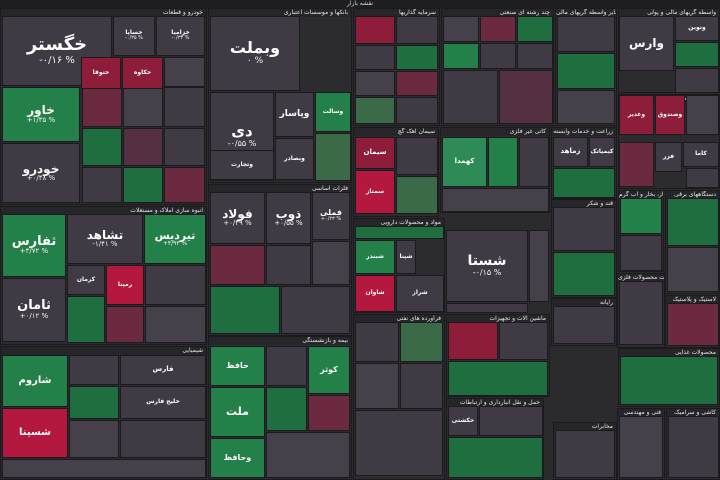 The width and height of the screenshot is (720, 480). What do you see at coordinates (255, 53) in the screenshot?
I see `stock-tile: وبملت ۰ %` at bounding box center [255, 53].